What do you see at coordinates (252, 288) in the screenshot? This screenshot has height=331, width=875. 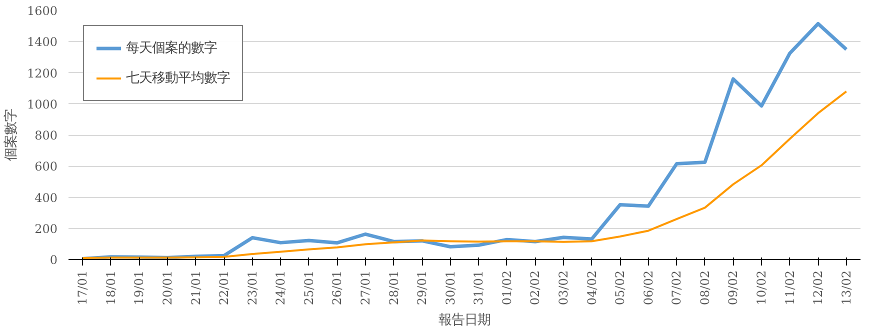 I see `x-tick-label: 23/01` at bounding box center [252, 288].